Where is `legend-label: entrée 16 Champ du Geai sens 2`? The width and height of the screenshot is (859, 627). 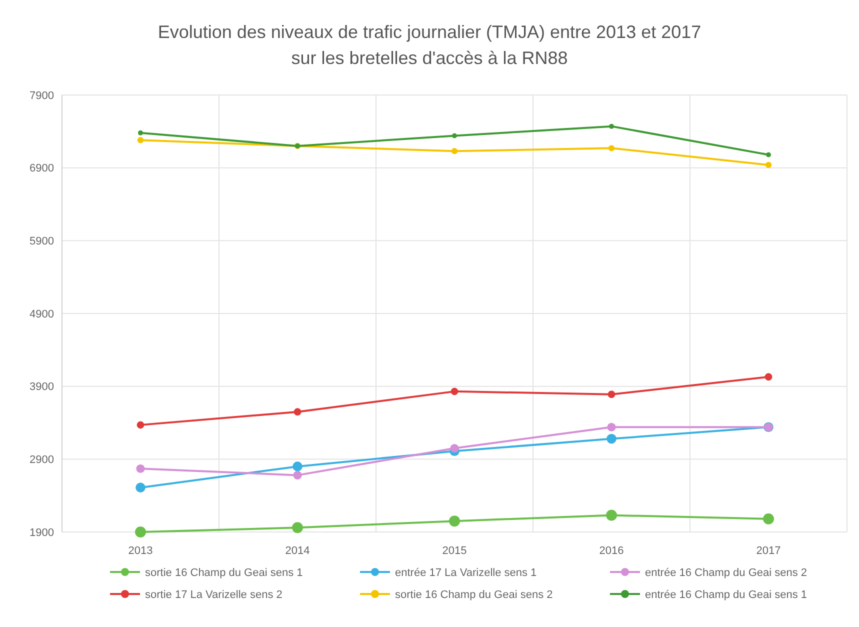 legend-label: entrée 16 Champ du Geai sens 2 is located at coordinates (726, 572).